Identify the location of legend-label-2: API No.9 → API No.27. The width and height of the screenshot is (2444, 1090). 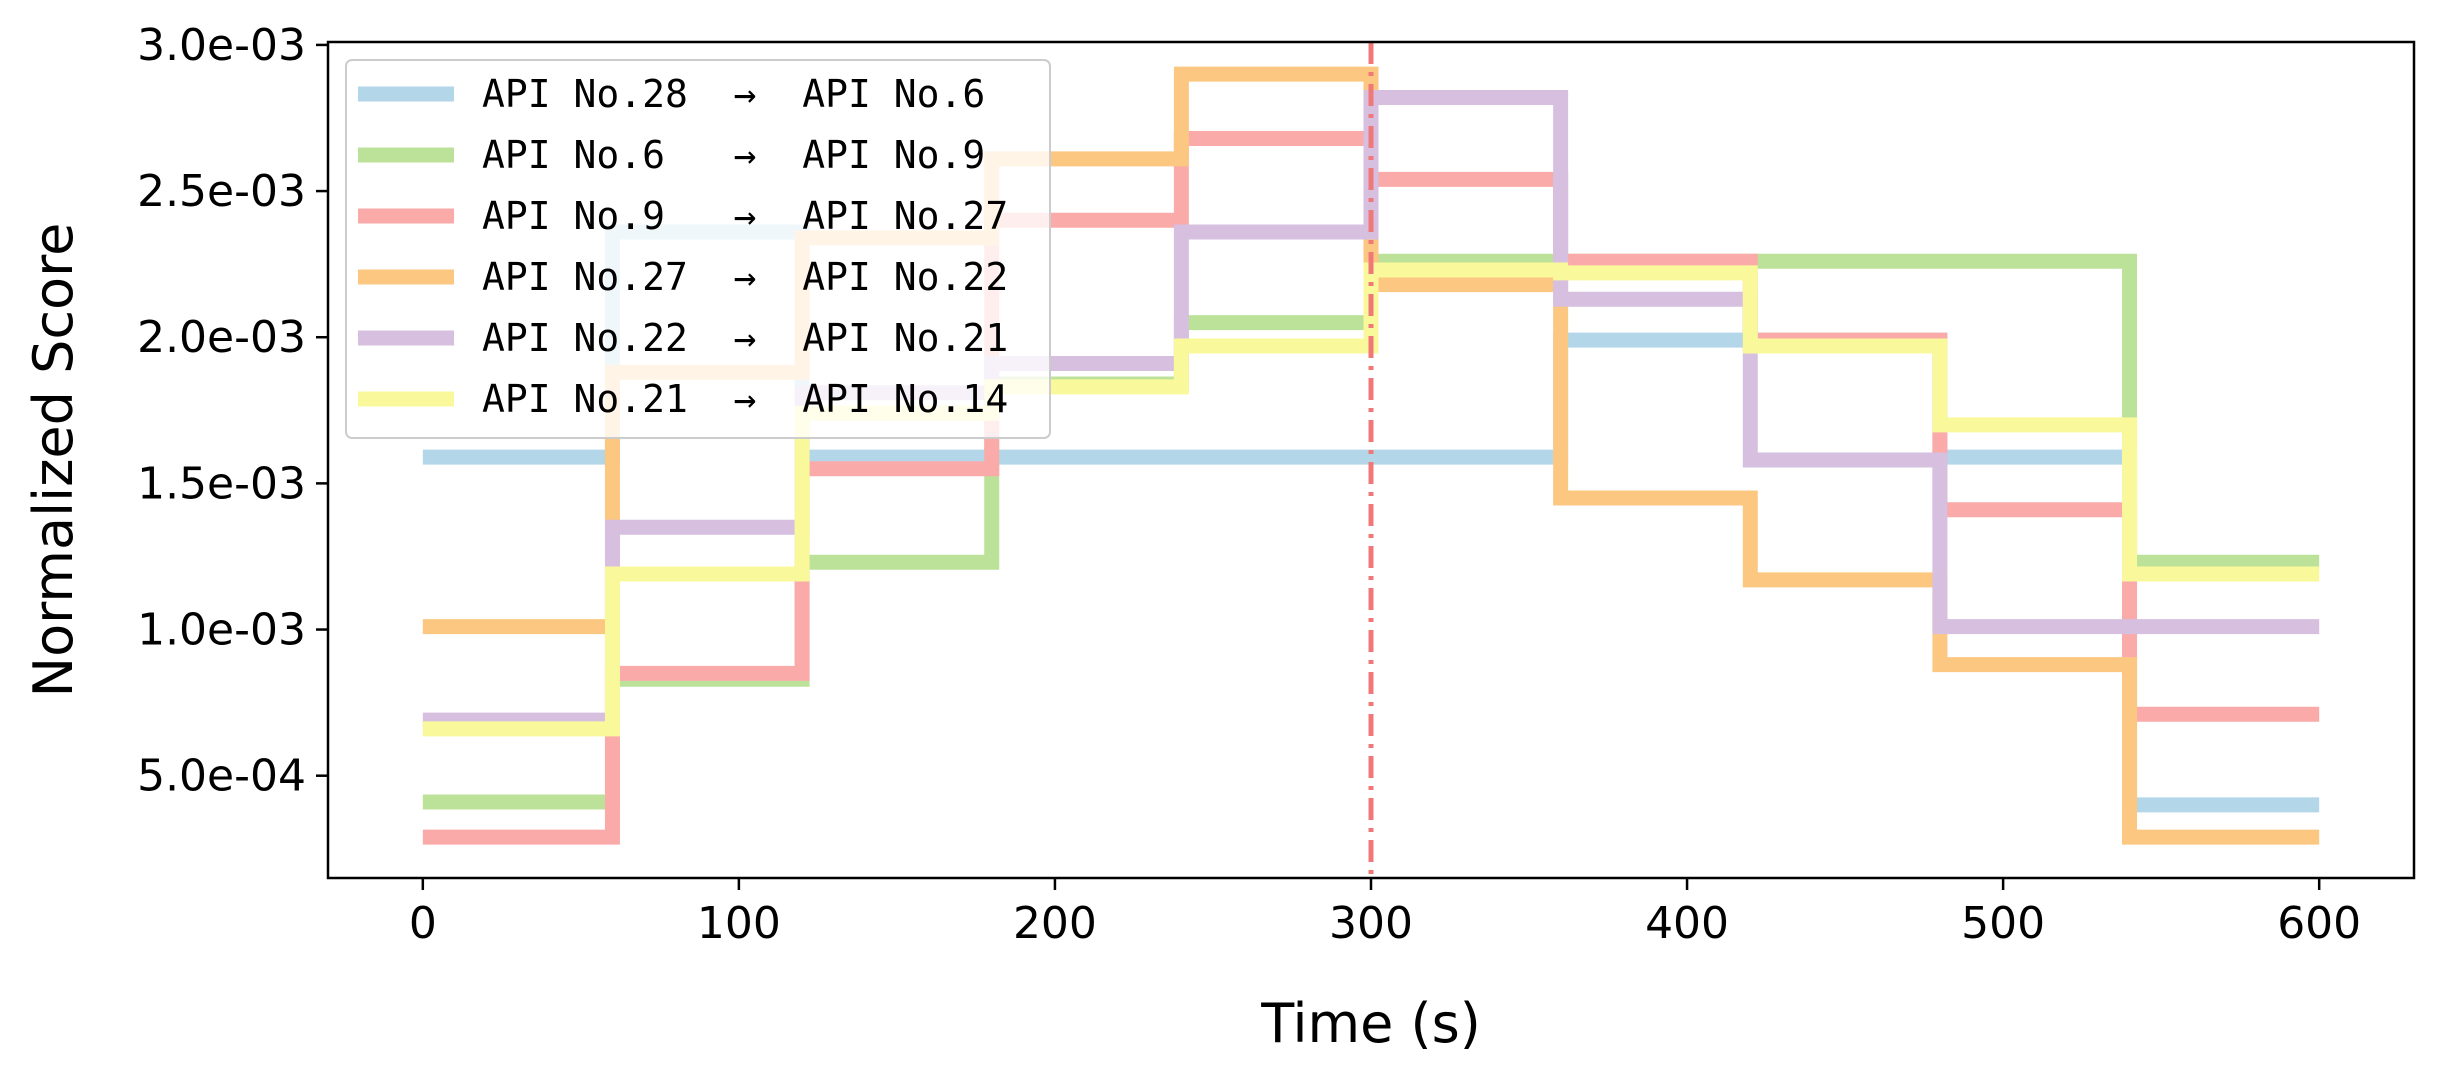
(745, 216).